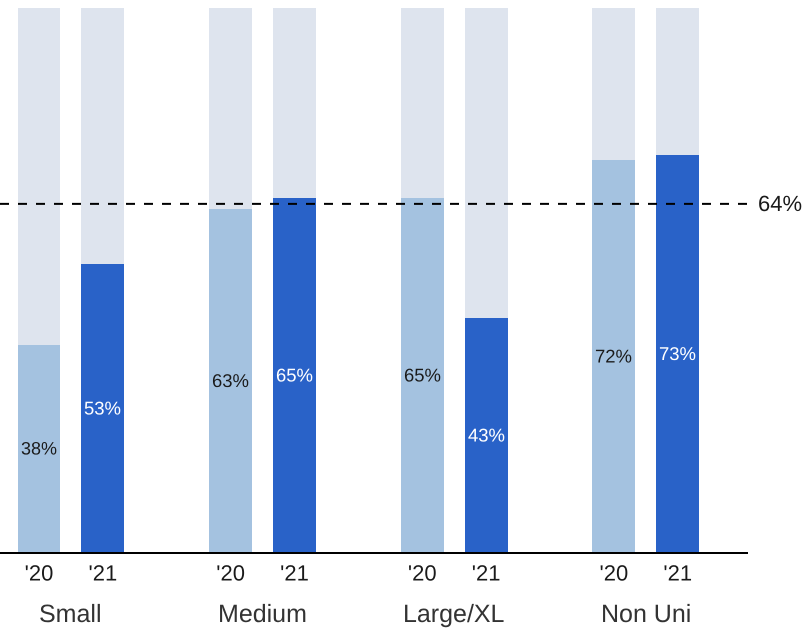 The width and height of the screenshot is (810, 644). I want to click on data-label: 53%, so click(102, 407).